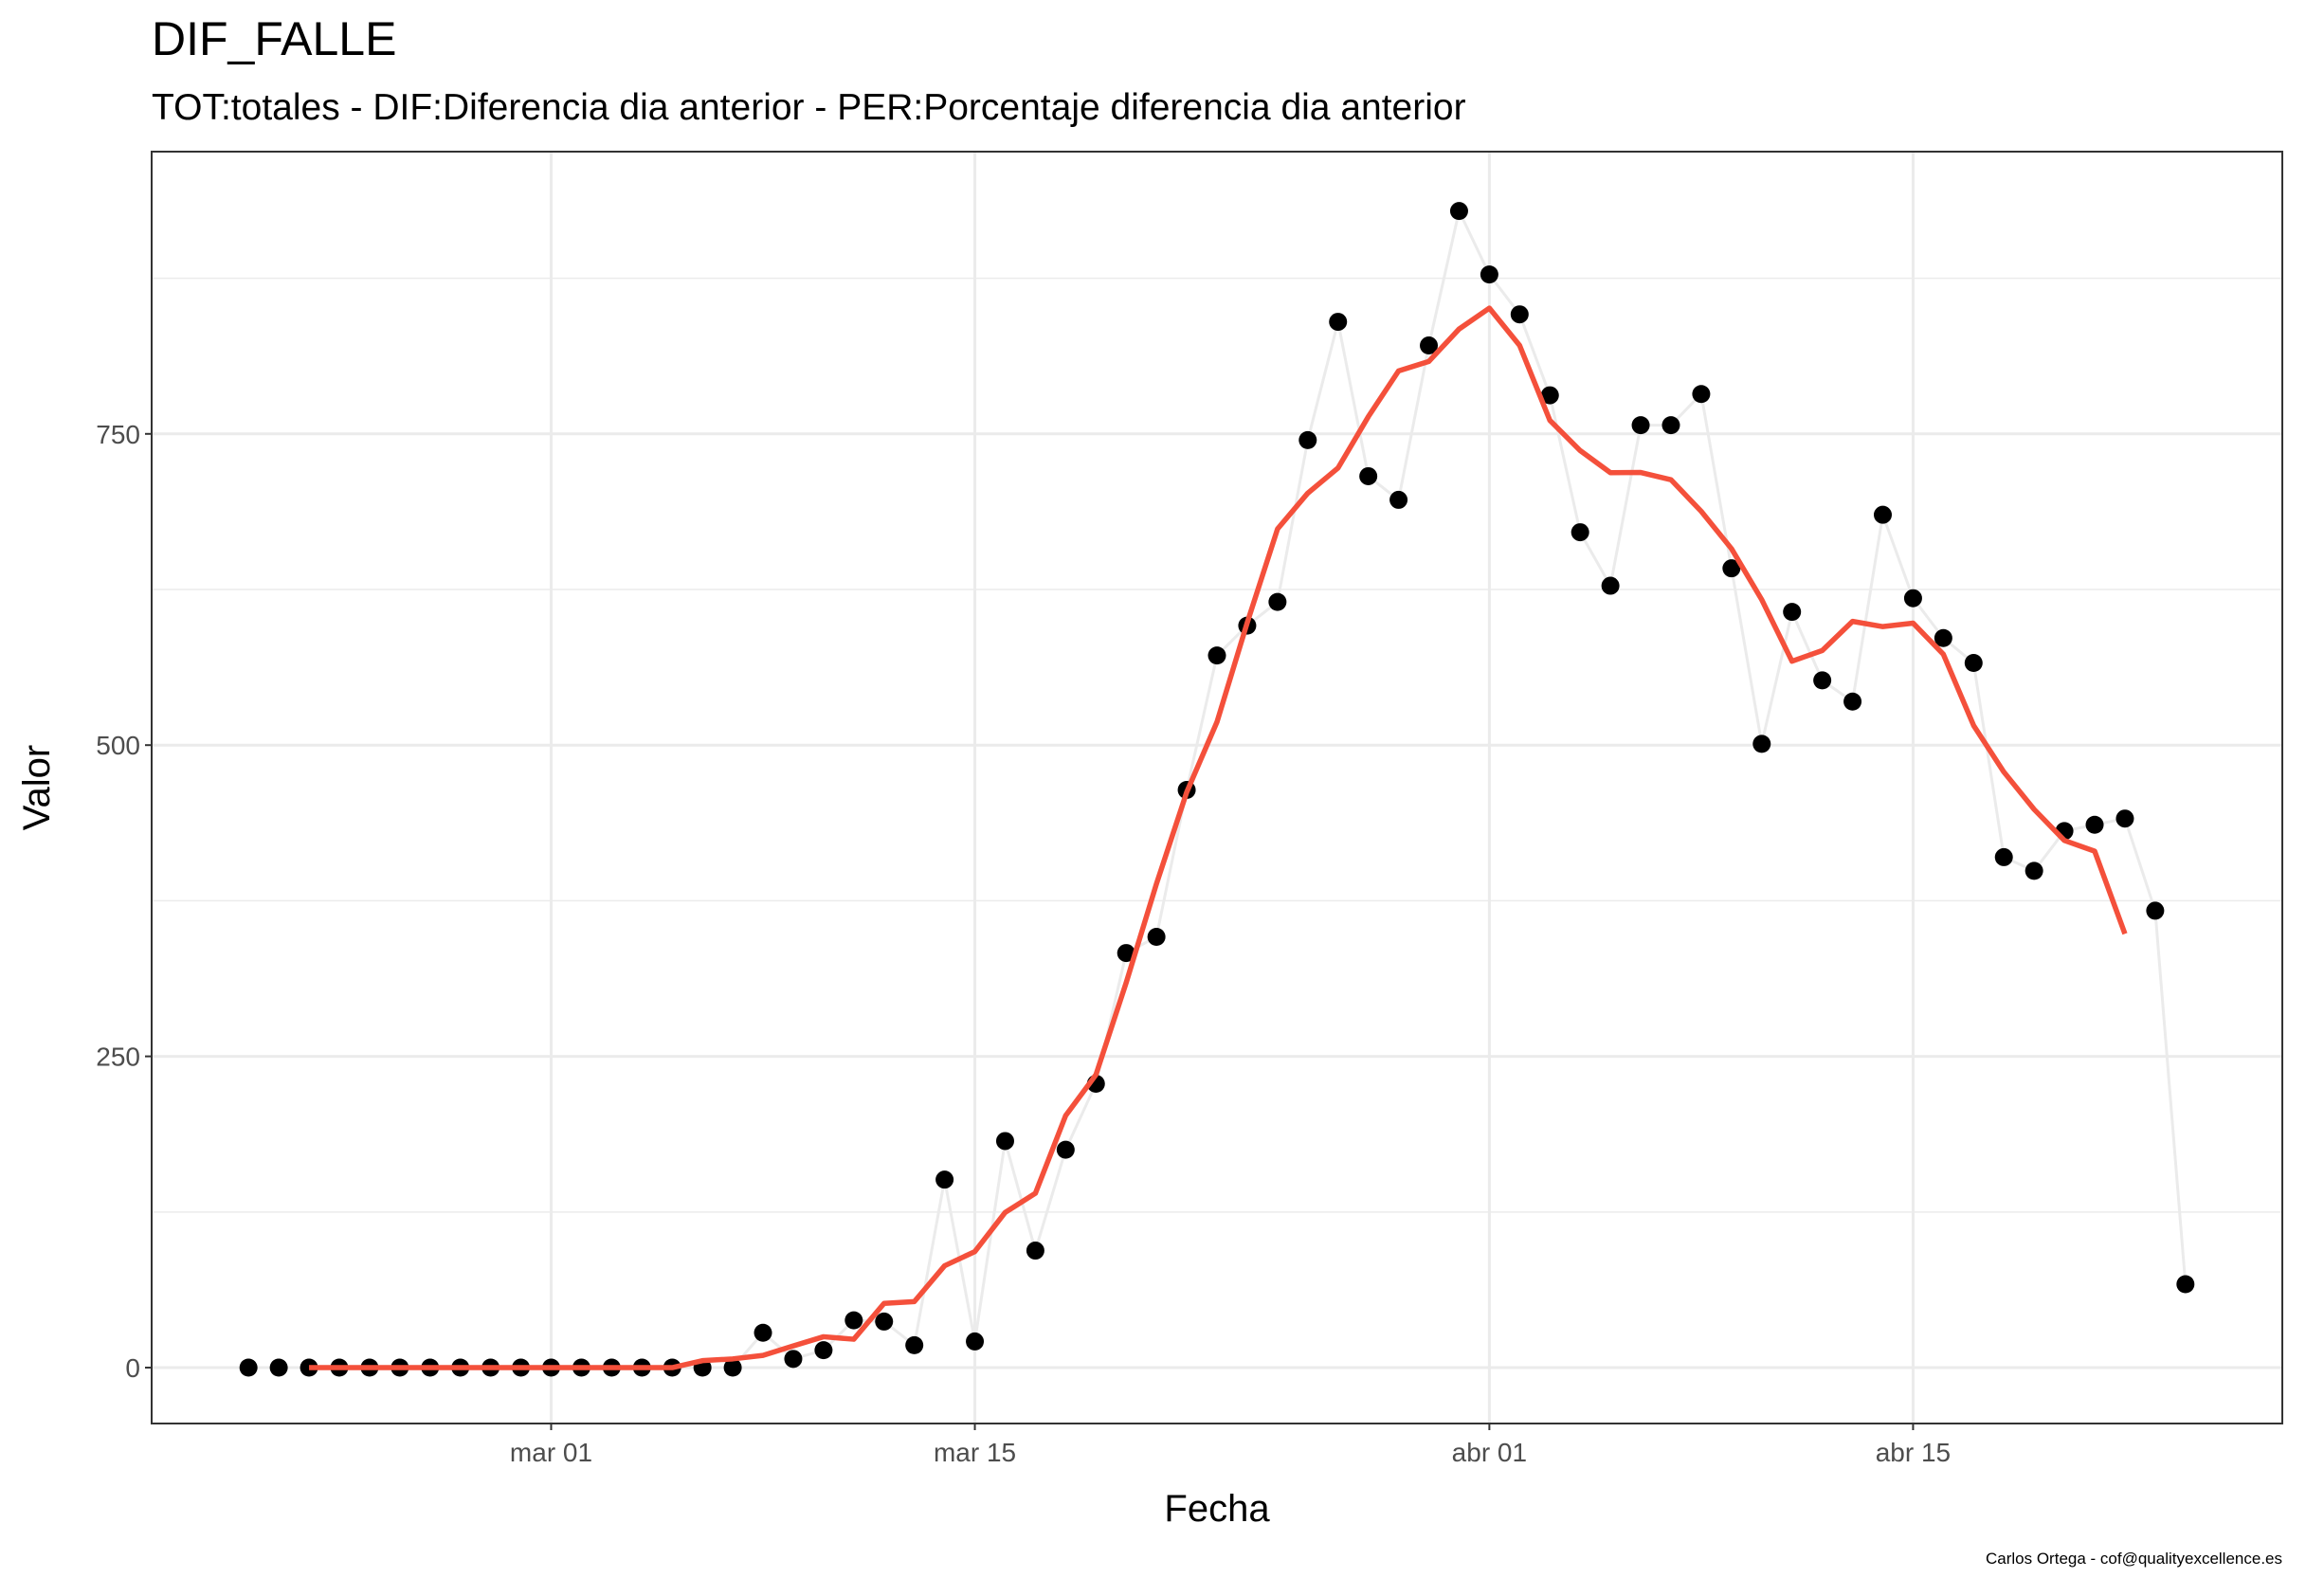 The width and height of the screenshot is (2306, 1596). Describe the element at coordinates (118, 435) in the screenshot. I see `y-tick-label: 750` at that location.